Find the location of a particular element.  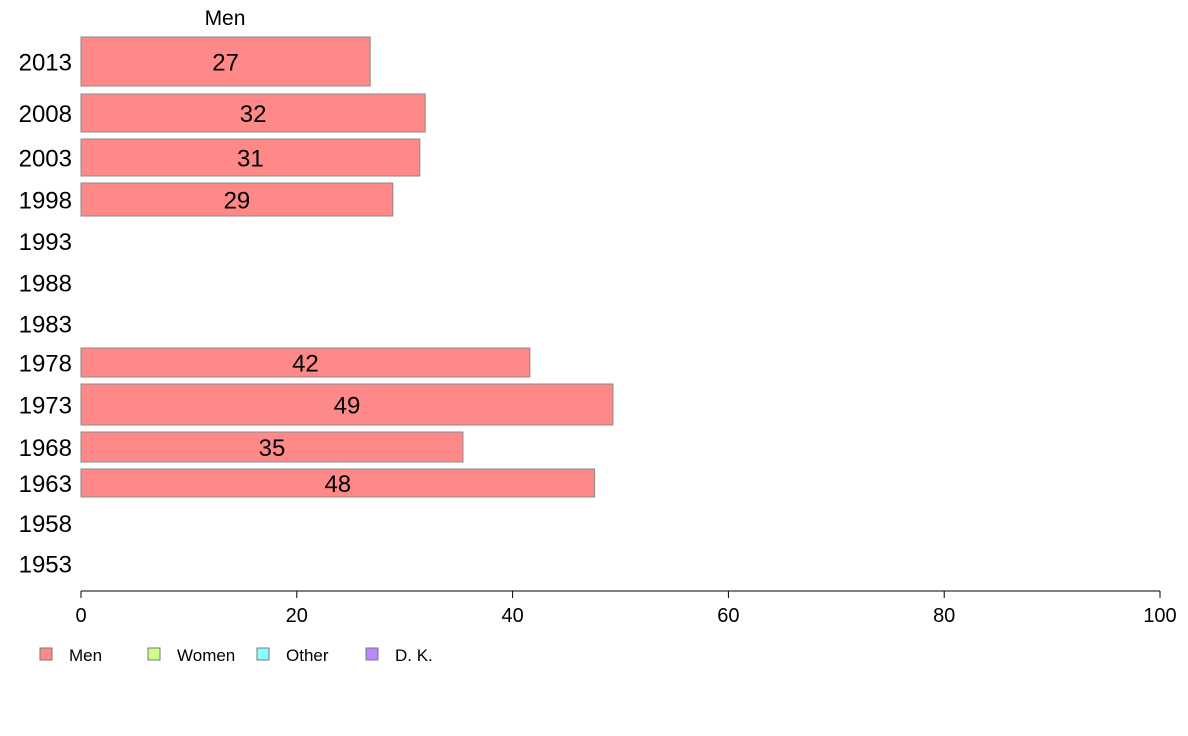

bar-value-label: 29 is located at coordinates (237, 201).